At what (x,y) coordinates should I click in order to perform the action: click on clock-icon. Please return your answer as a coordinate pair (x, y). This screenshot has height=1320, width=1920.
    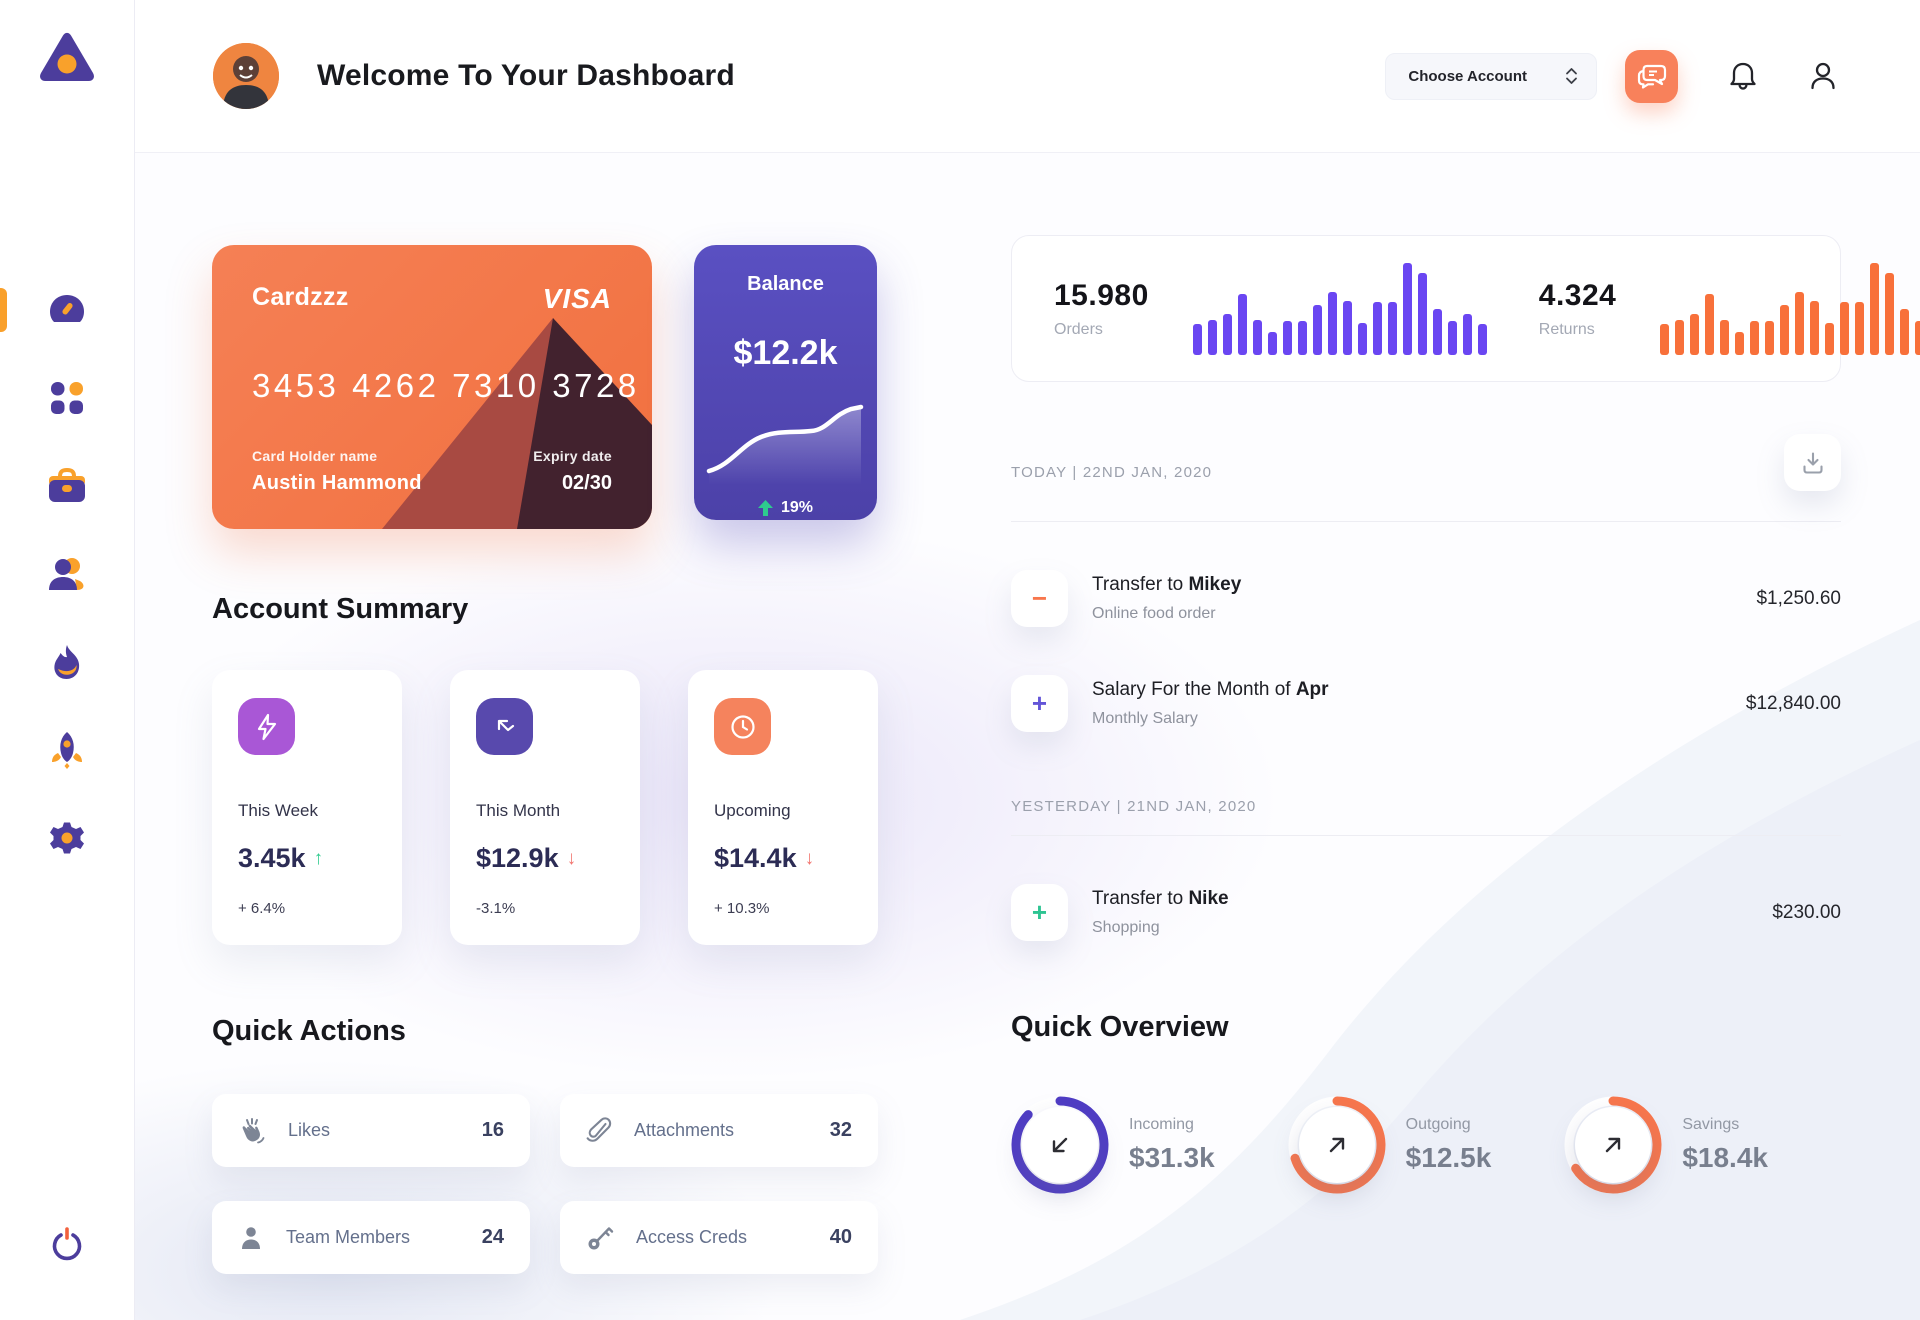
    Looking at the image, I should click on (742, 726).